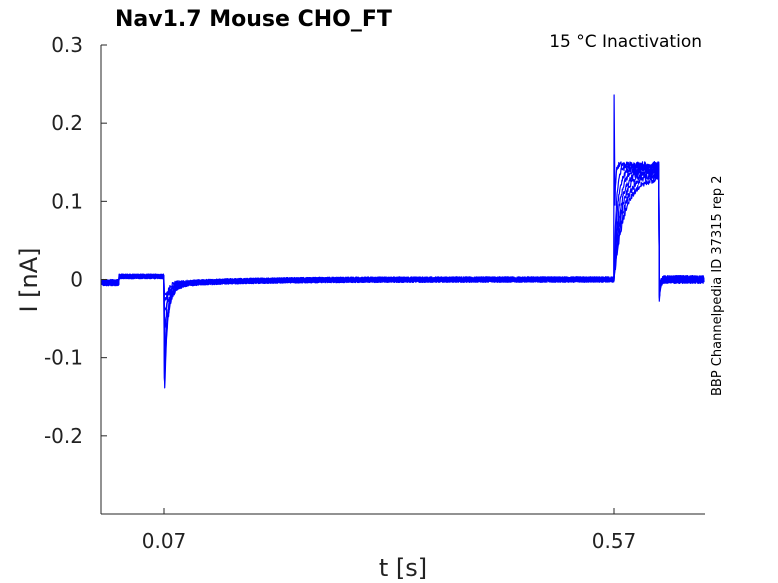 This screenshot has height=583, width=778. Describe the element at coordinates (403, 568) in the screenshot. I see `x-axis-label: t [s]` at that location.